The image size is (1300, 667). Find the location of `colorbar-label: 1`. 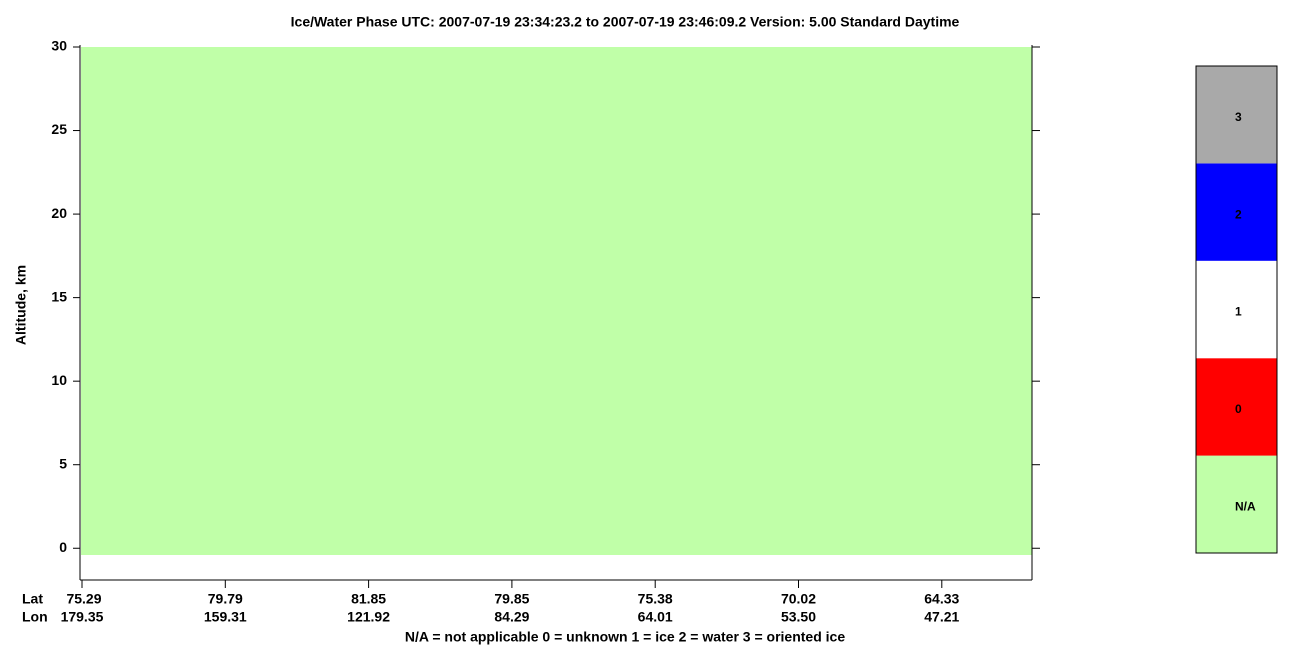

colorbar-label: 1 is located at coordinates (1238, 312).